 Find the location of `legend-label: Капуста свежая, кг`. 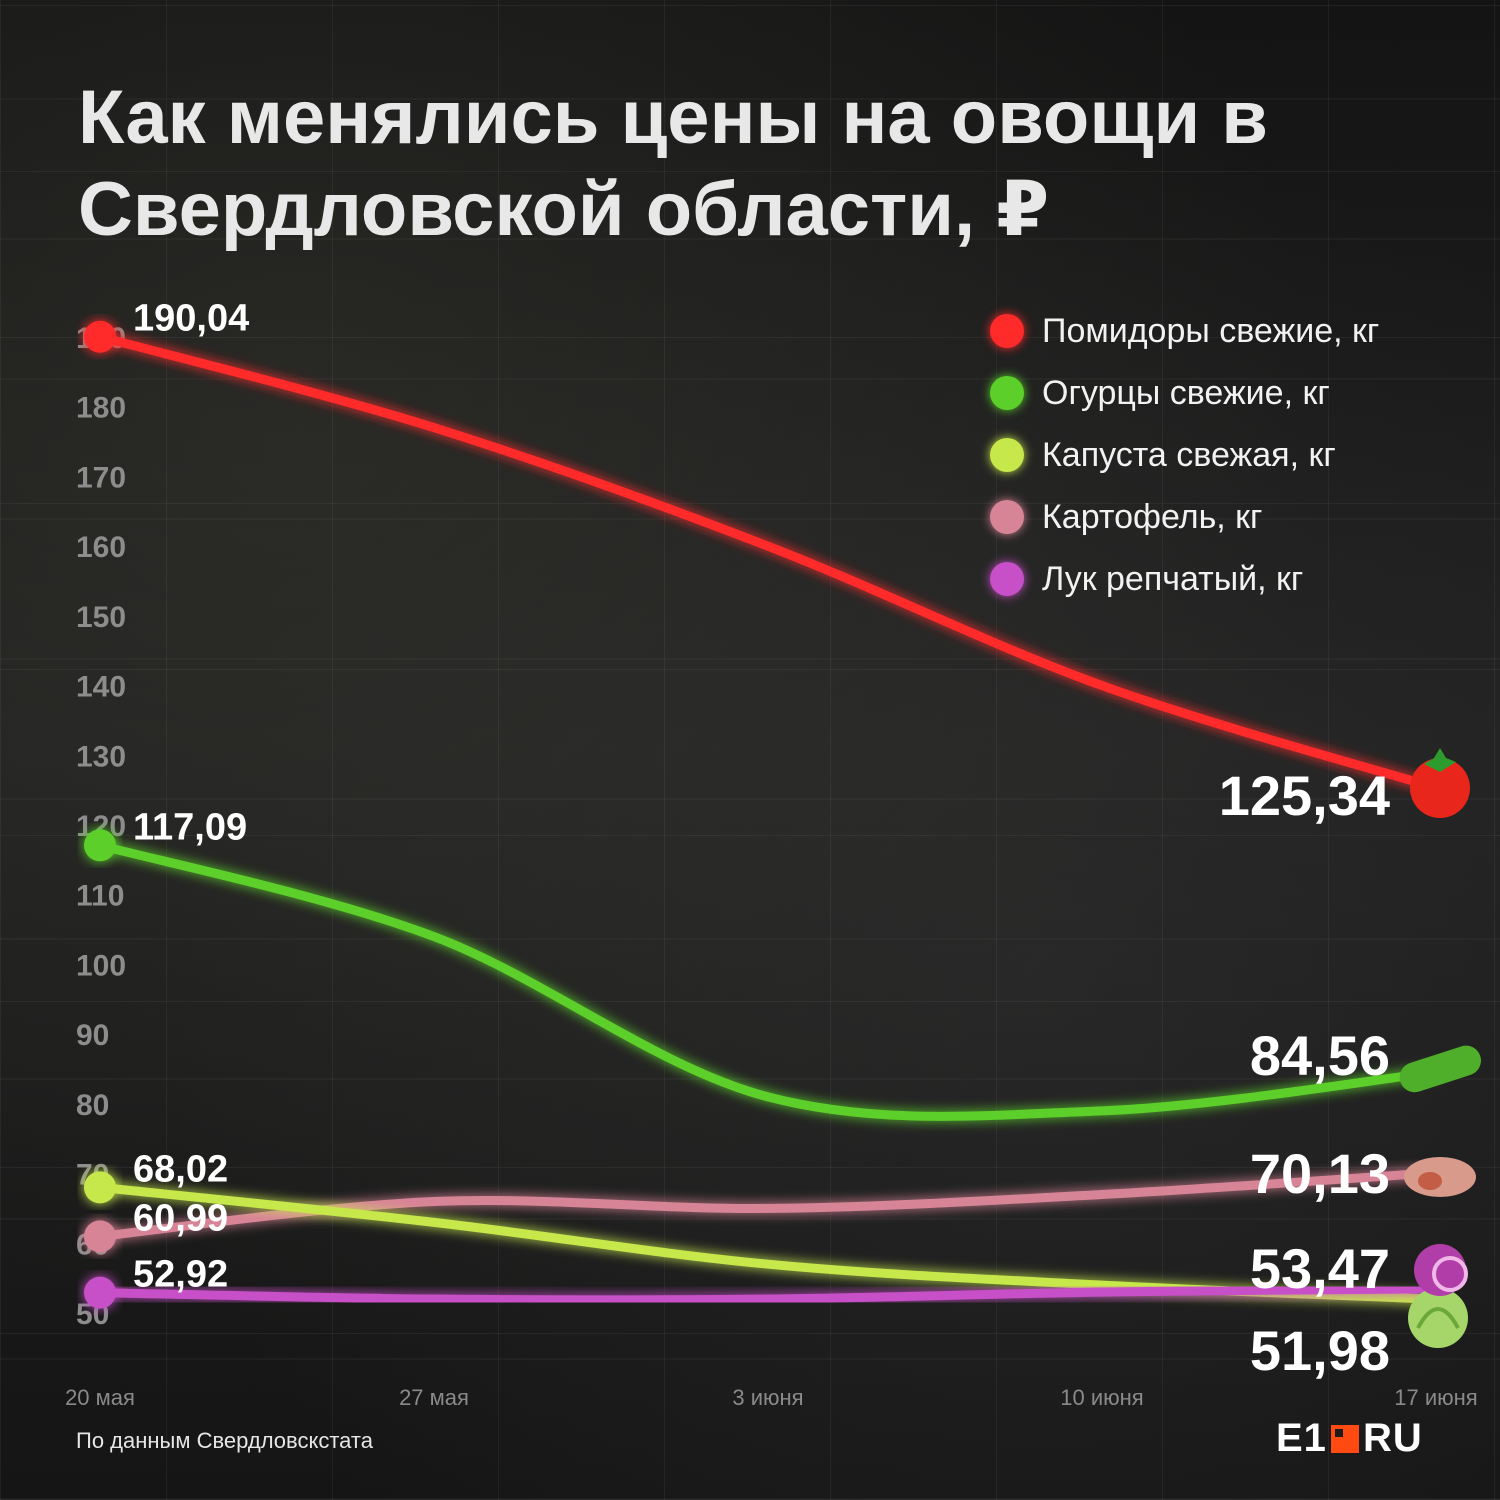

legend-label: Капуста свежая, кг is located at coordinates (1189, 454).